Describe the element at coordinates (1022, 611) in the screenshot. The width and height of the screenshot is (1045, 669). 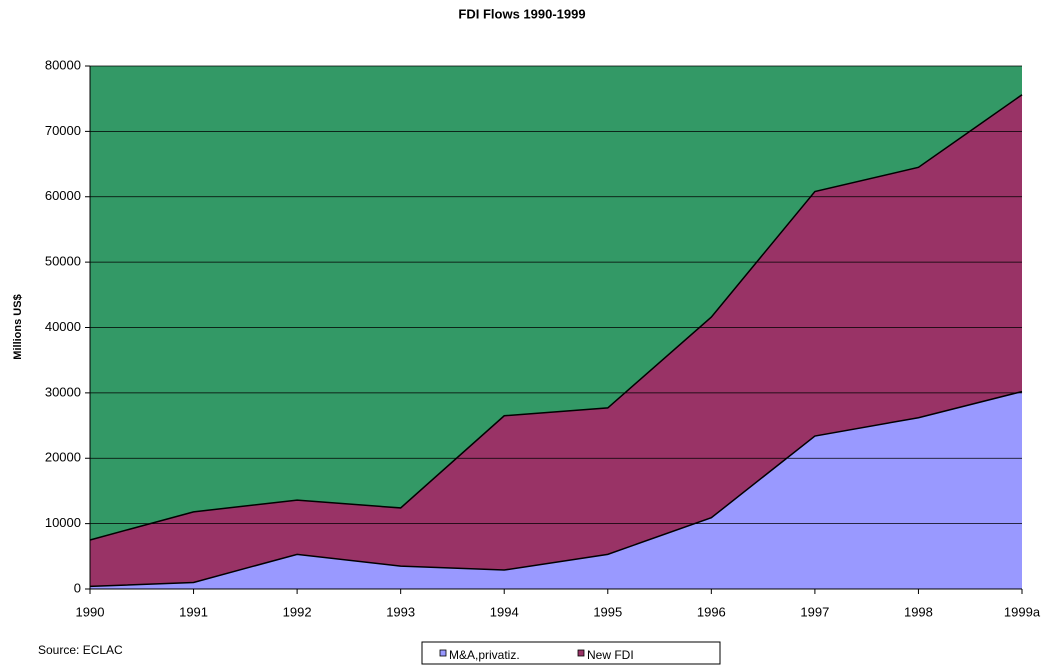
I see `x-tick-label: 1999a` at that location.